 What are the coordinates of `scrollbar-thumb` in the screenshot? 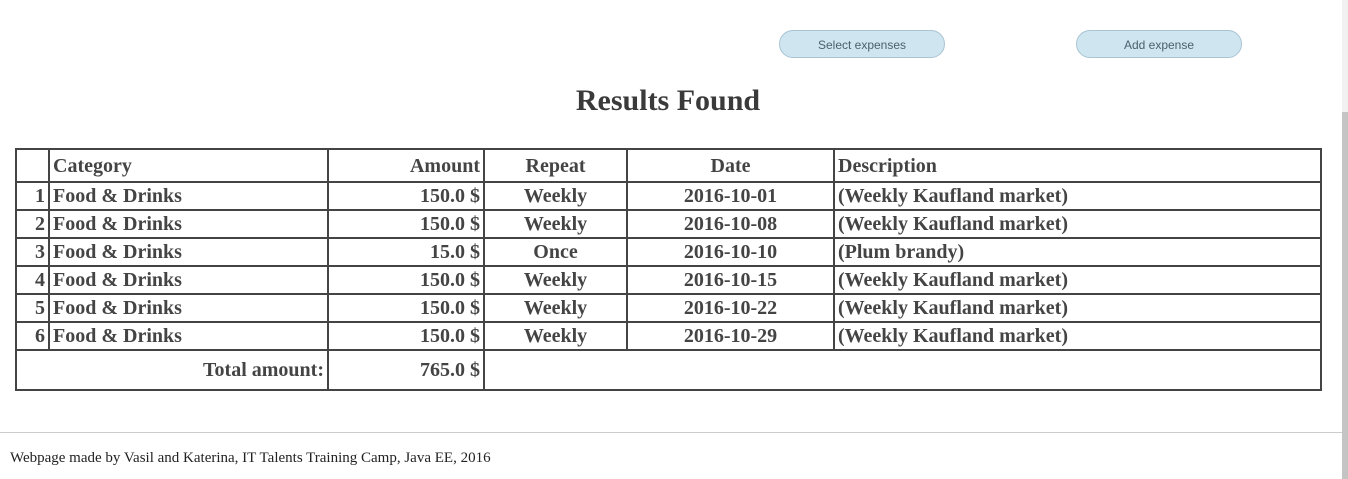 It's located at (1345, 295).